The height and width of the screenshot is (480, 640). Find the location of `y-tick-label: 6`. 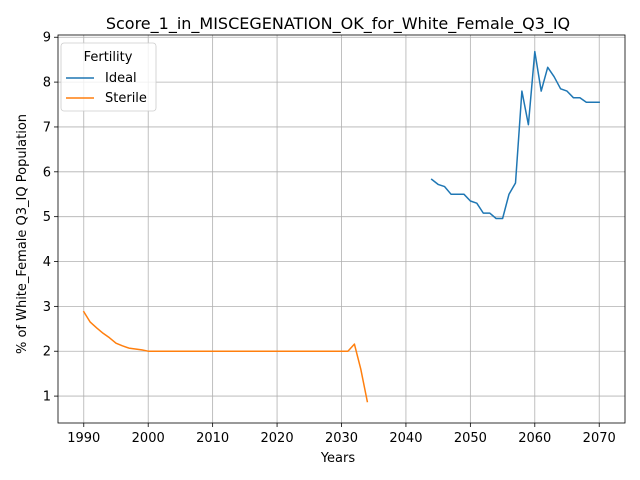

y-tick-label: 6 is located at coordinates (47, 172).